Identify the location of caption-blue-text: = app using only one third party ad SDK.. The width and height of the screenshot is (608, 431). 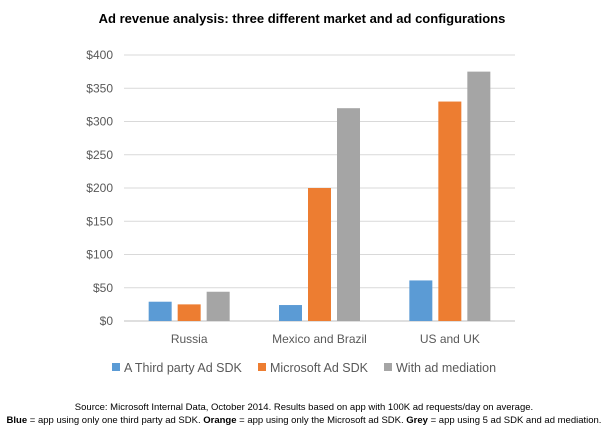
(115, 420).